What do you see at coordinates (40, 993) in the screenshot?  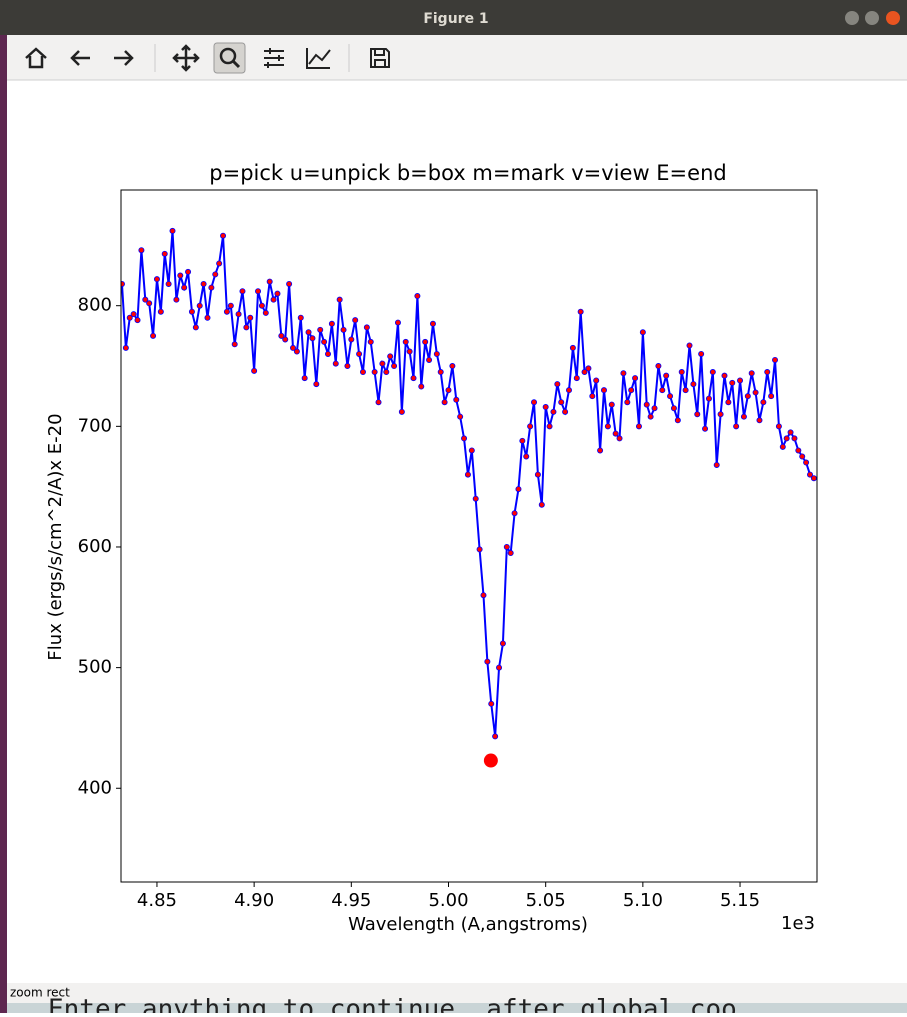 I see `status-text: zoom rect` at bounding box center [40, 993].